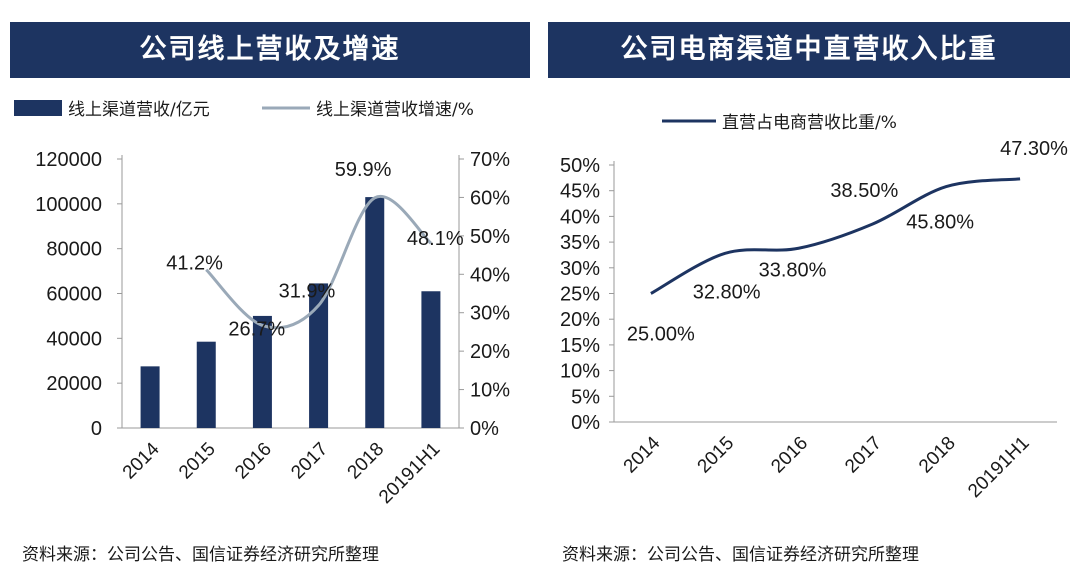 This screenshot has width=1080, height=569. Describe the element at coordinates (580, 243) in the screenshot. I see `y-tick-label: 35%` at that location.